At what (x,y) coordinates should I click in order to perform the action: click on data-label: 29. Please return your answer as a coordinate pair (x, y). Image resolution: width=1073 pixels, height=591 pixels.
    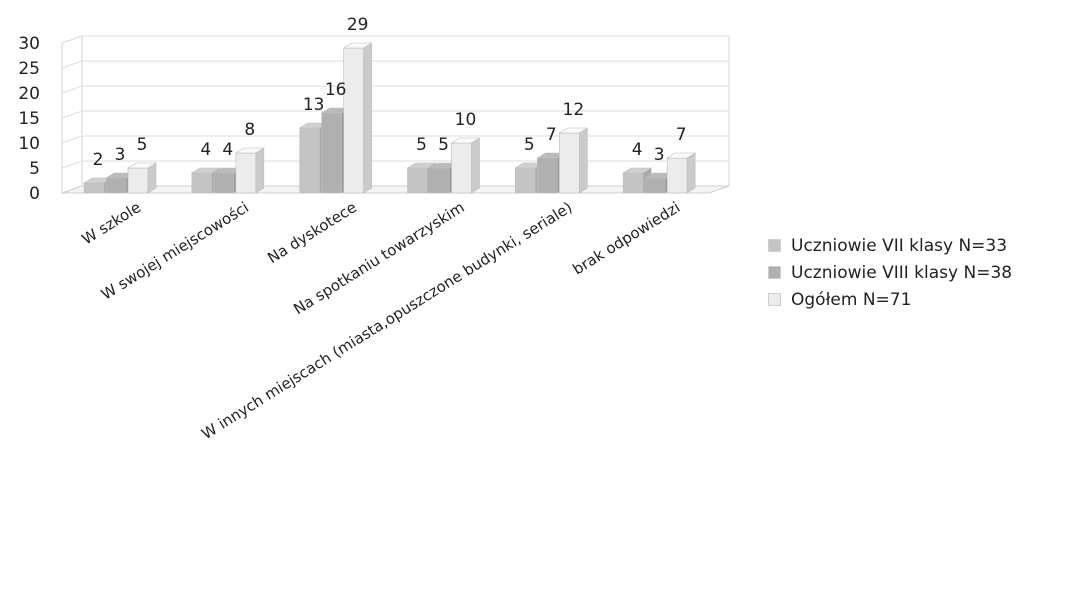
    Looking at the image, I should click on (358, 25).